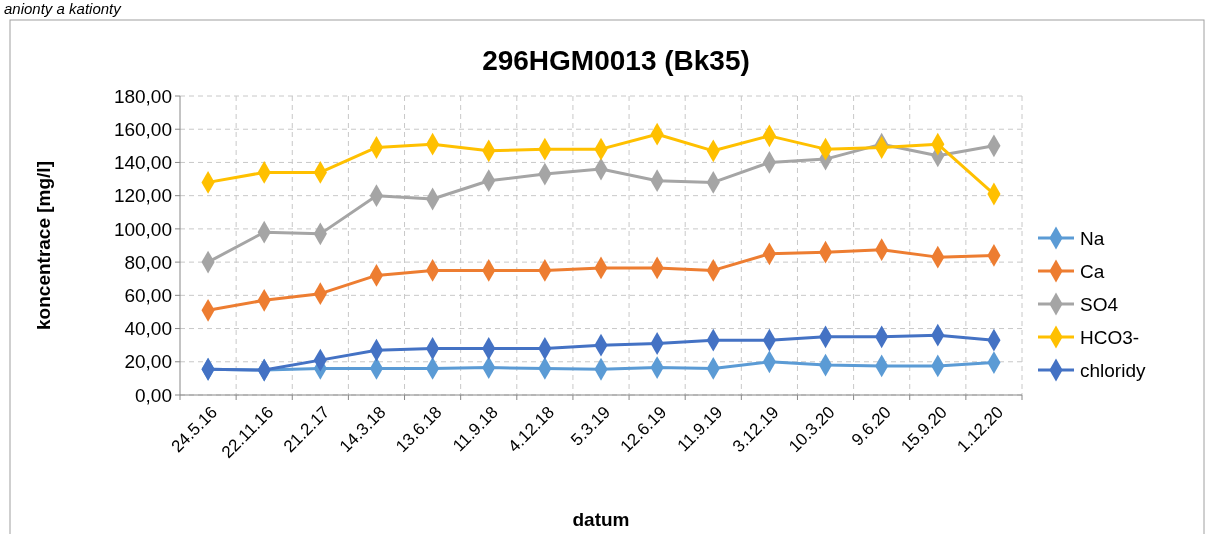 The height and width of the screenshot is (534, 1207). What do you see at coordinates (148, 329) in the screenshot?
I see `y-tick-label: 40,00` at bounding box center [148, 329].